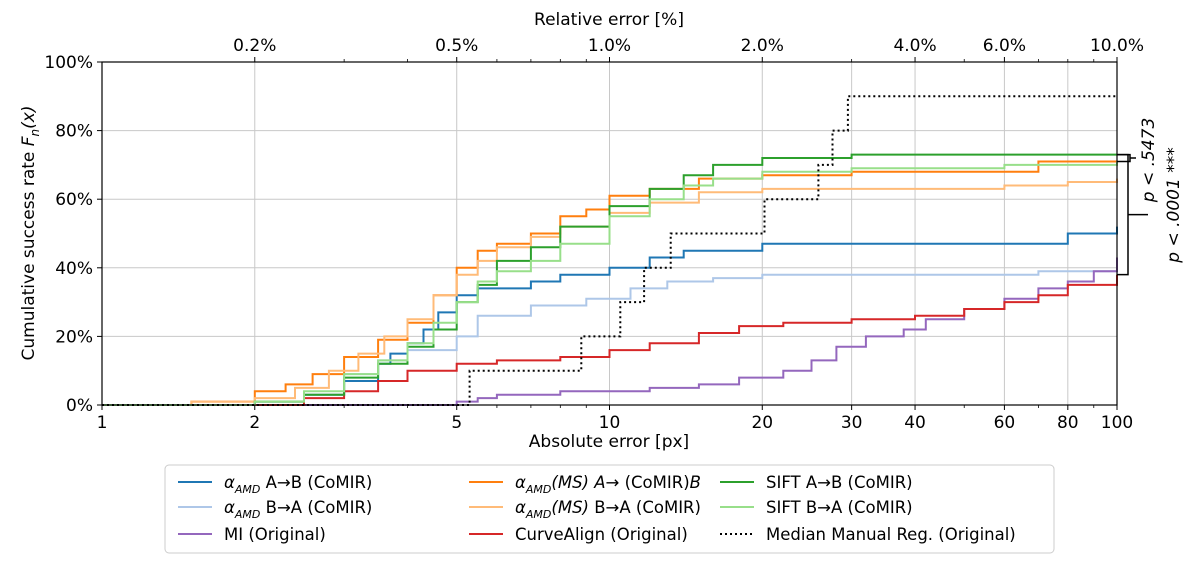 Image resolution: width=1195 pixels, height=567 pixels. Describe the element at coordinates (610, 423) in the screenshot. I see `x-tick-label: 10` at that location.